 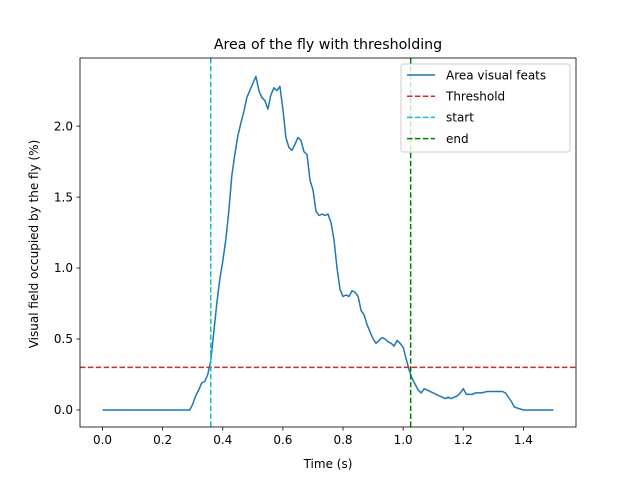 What do you see at coordinates (63, 268) in the screenshot?
I see `y-tick-label: 1.0` at bounding box center [63, 268].